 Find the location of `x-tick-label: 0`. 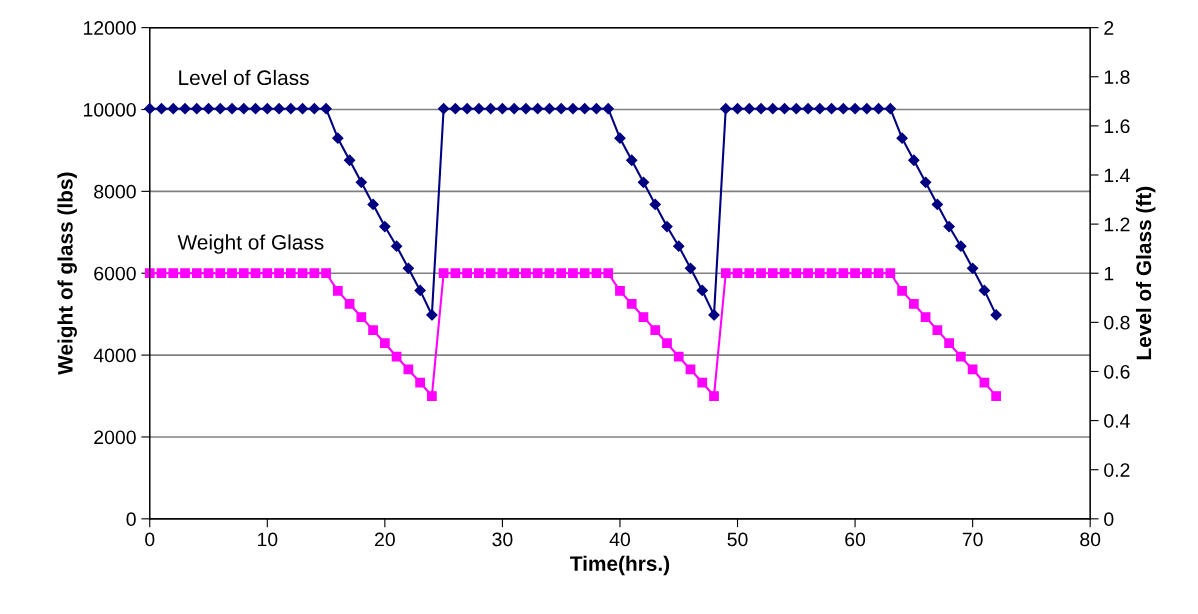

x-tick-label: 0 is located at coordinates (150, 539).